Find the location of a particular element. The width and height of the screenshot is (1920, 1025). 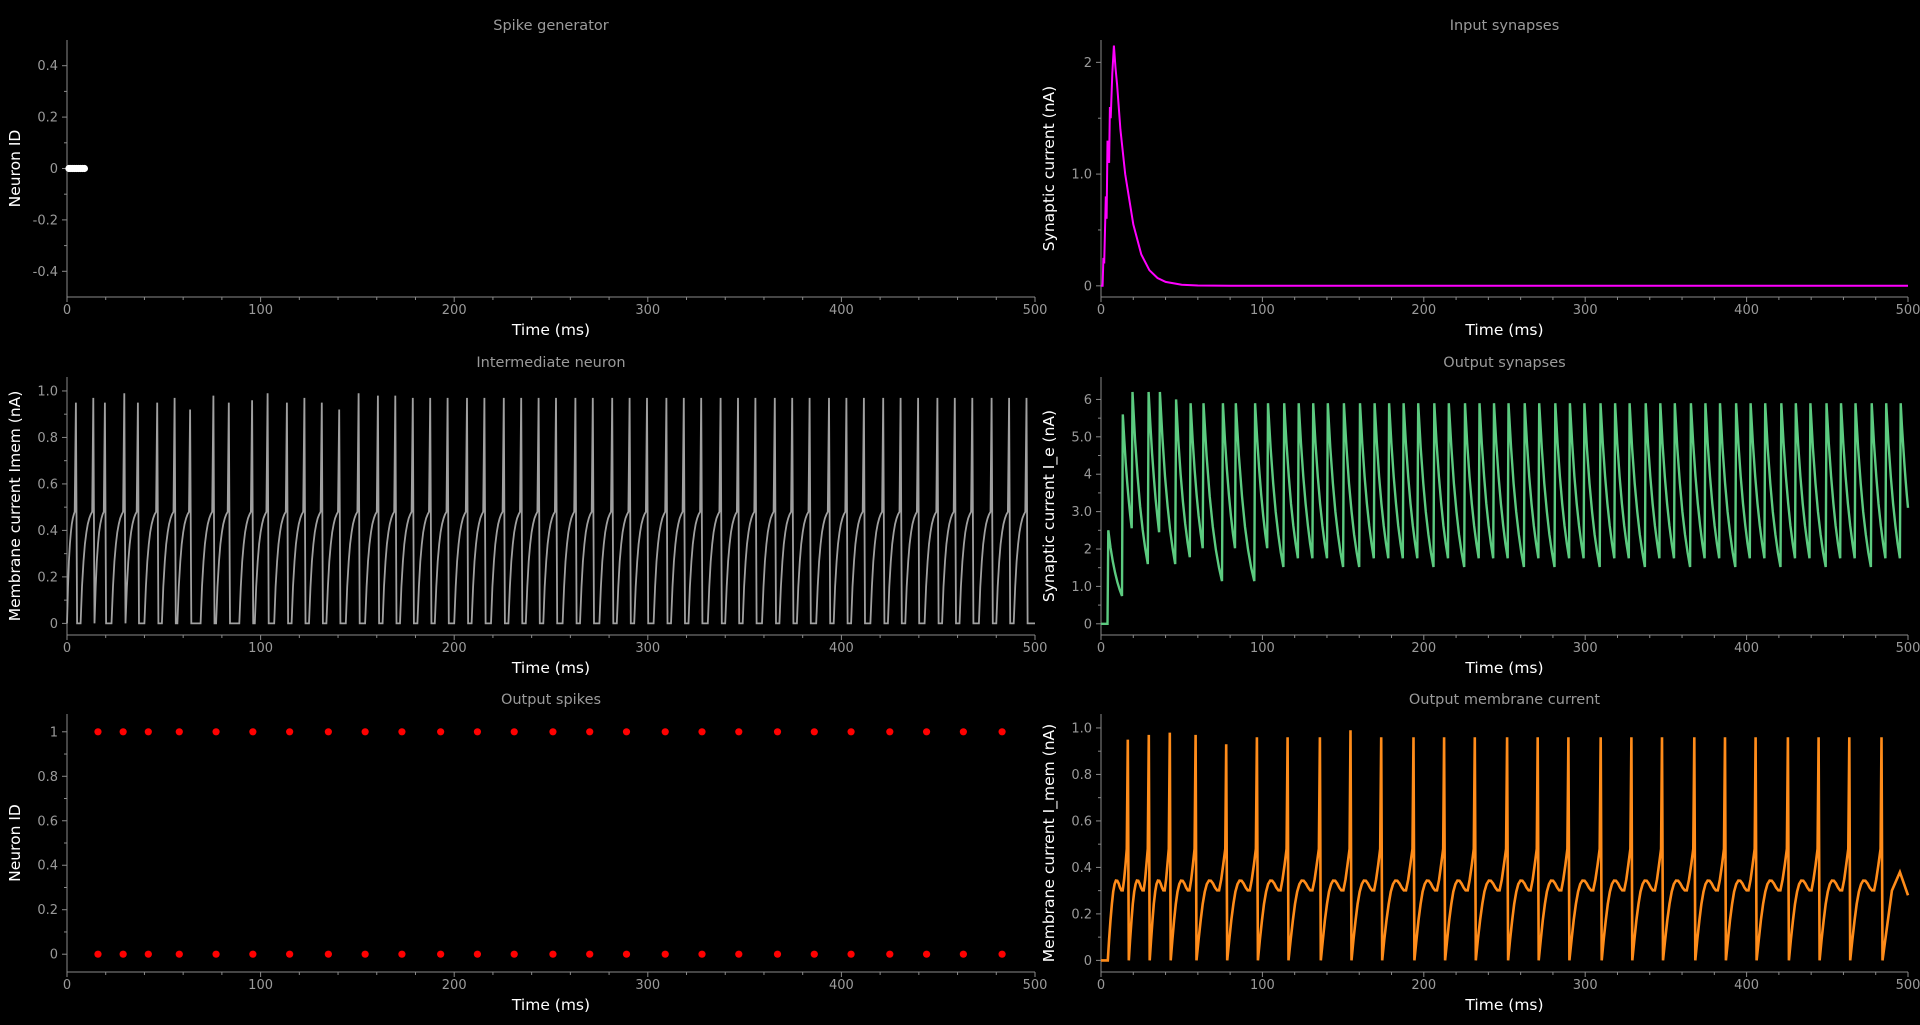

output-membrane-x-tick-label: 200 is located at coordinates (1423, 985).